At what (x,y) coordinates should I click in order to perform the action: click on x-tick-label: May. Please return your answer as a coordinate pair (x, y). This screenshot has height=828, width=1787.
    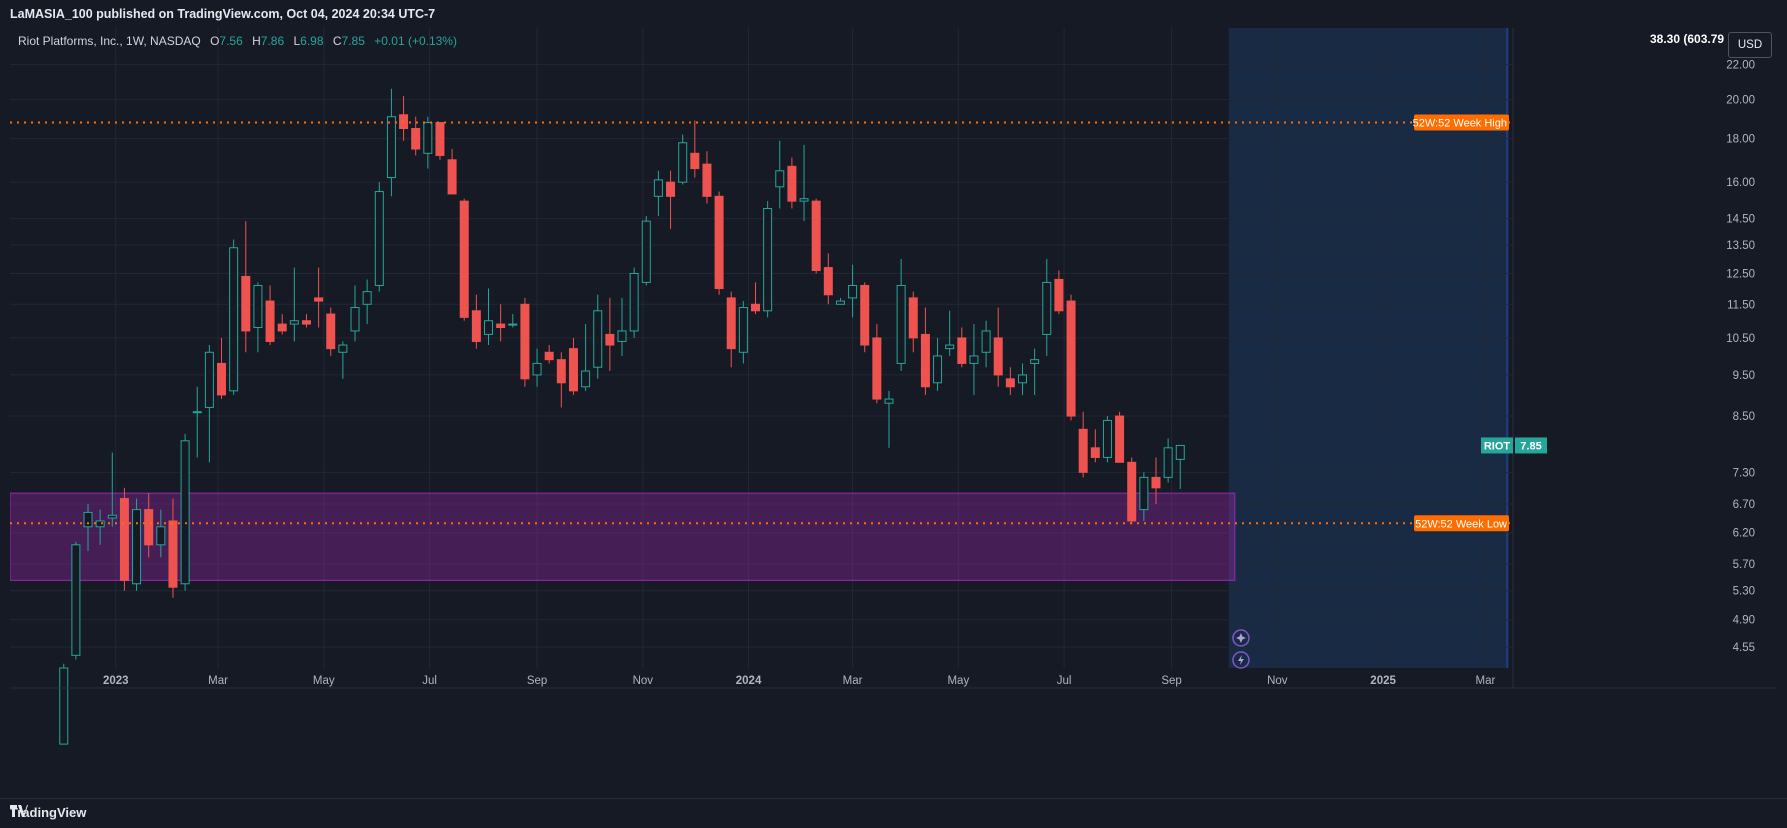
    Looking at the image, I should click on (324, 681).